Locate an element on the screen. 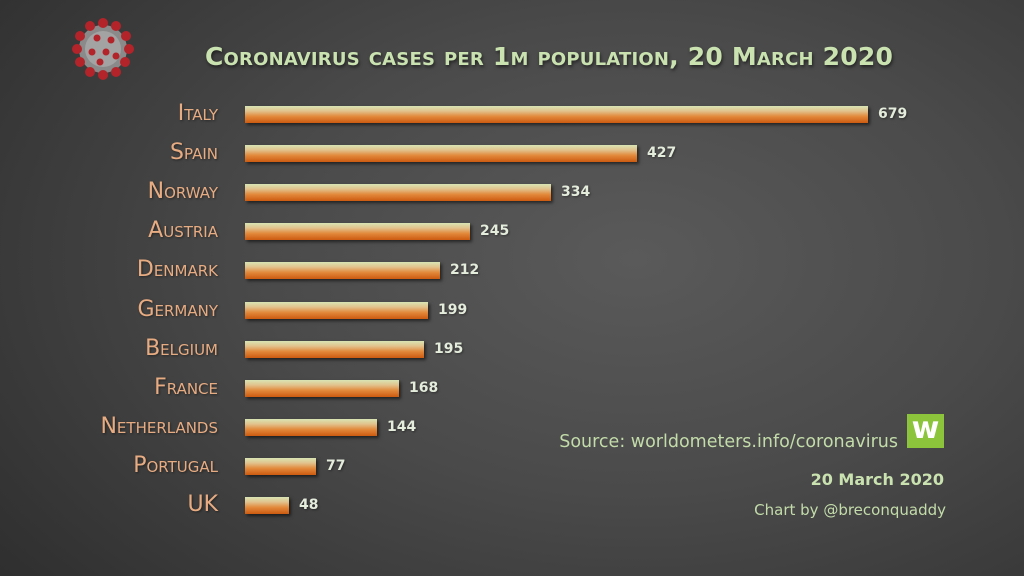 The image size is (1024, 576). bar-row: UK 48 is located at coordinates (512, 505).